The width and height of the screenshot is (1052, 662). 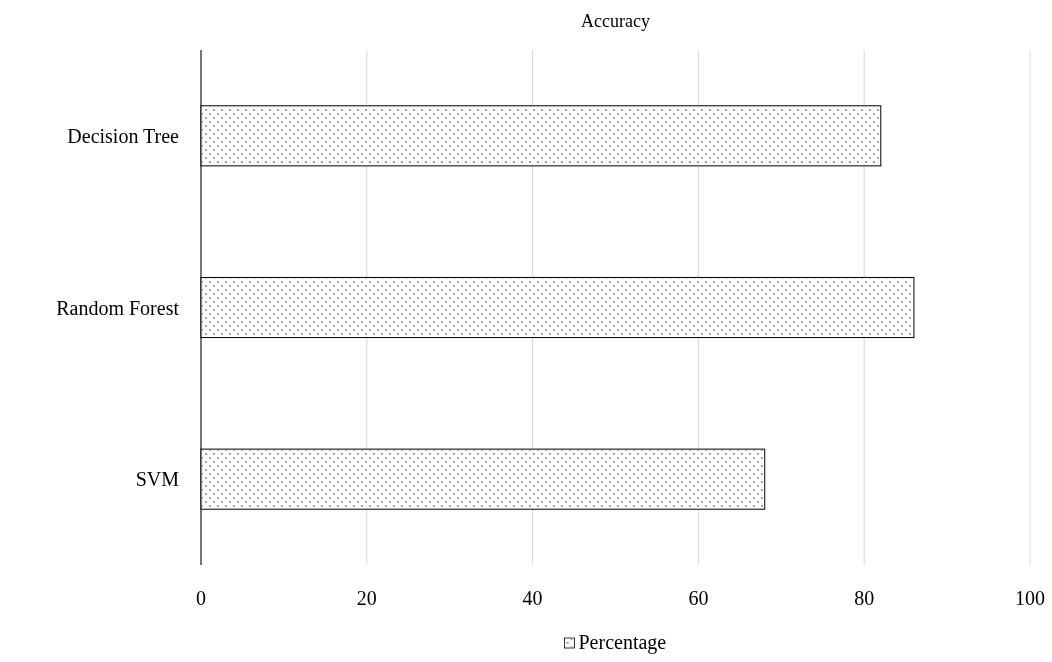 I want to click on x-tick-label: 60, so click(x=698, y=598).